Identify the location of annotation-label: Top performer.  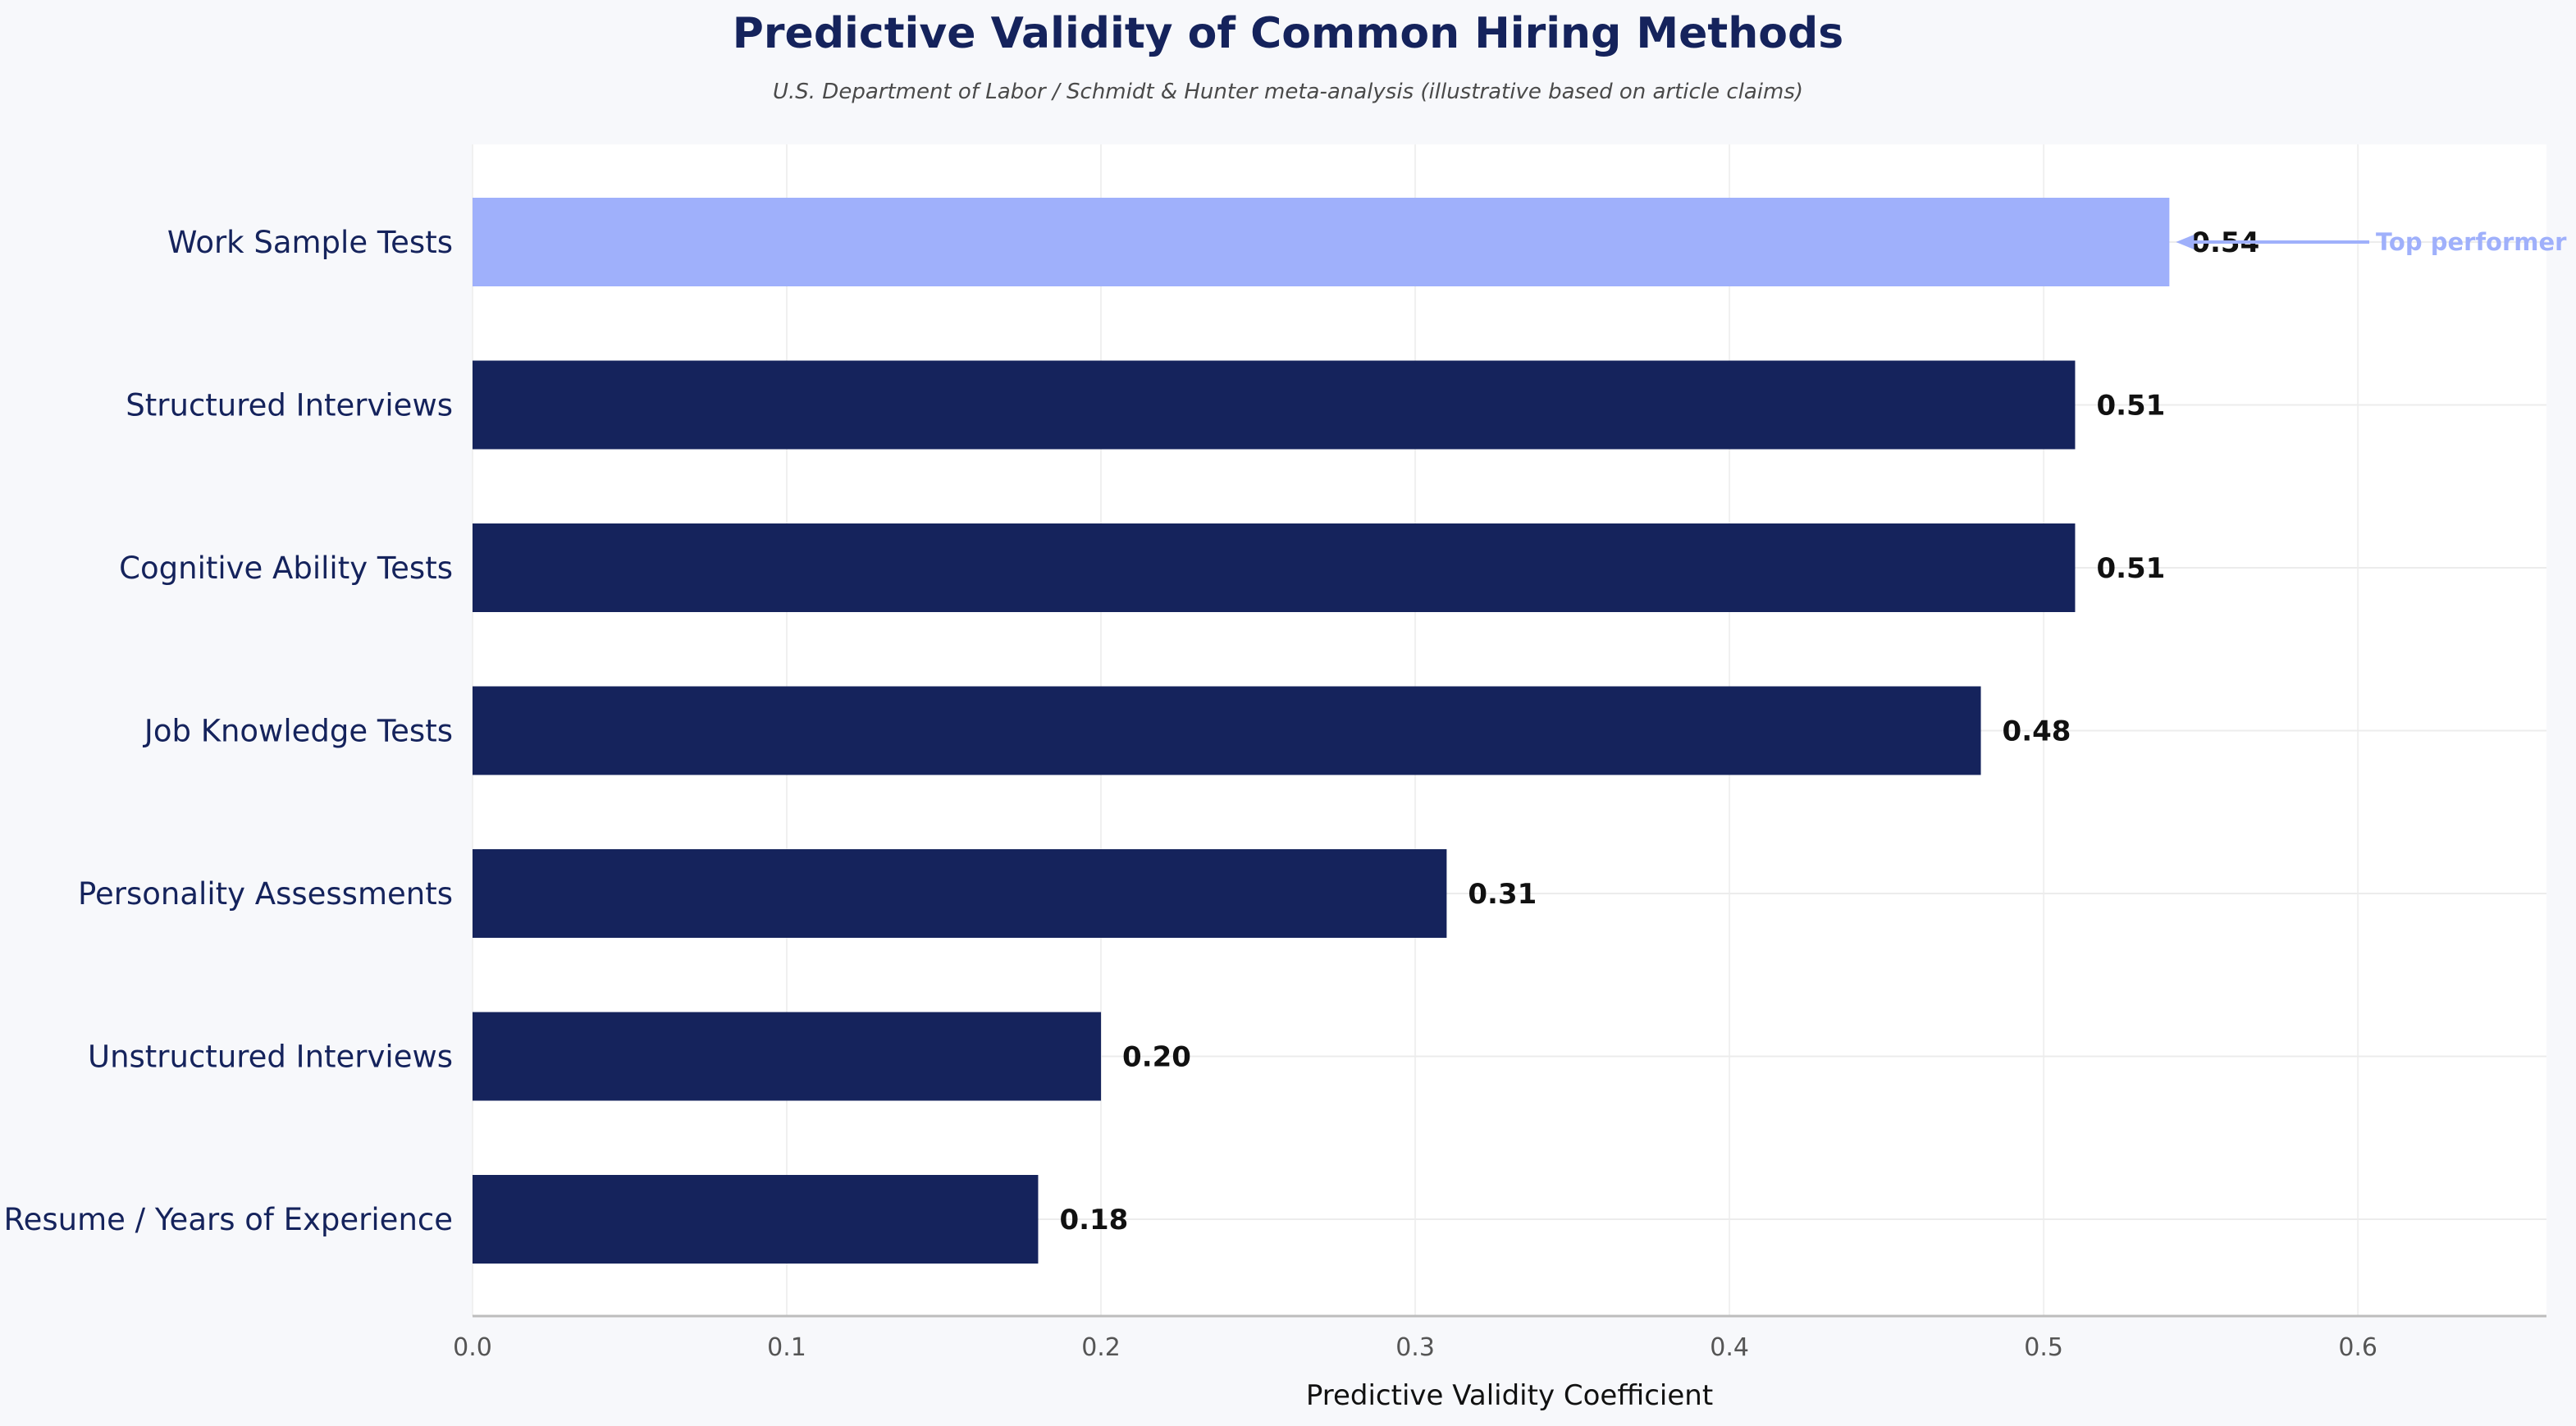
(2471, 242).